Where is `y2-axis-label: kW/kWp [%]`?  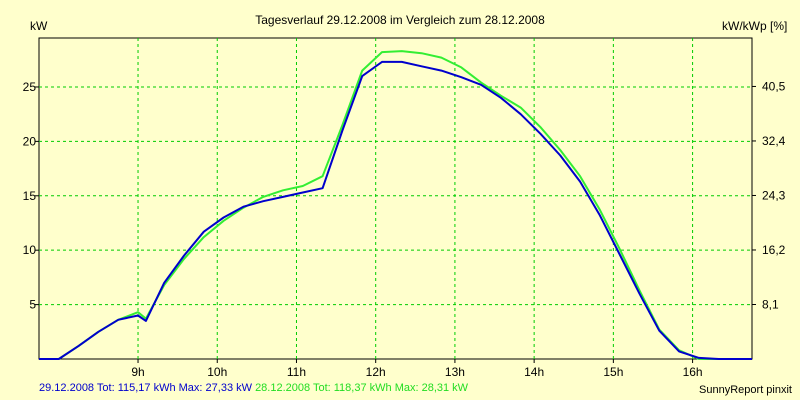
y2-axis-label: kW/kWp [%] is located at coordinates (754, 26).